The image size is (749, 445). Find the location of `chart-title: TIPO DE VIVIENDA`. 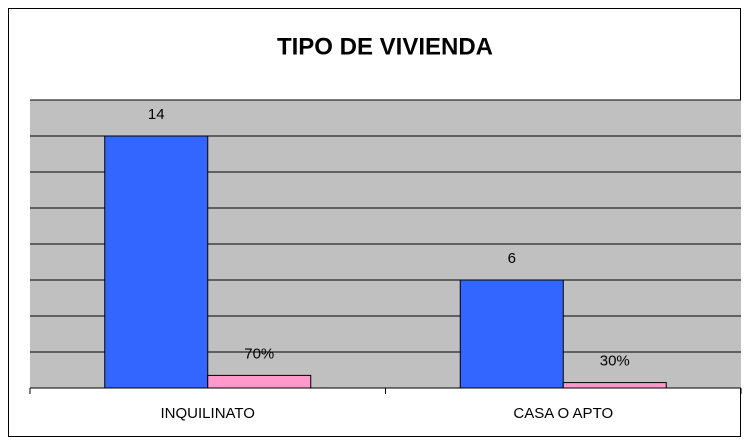

chart-title: TIPO DE VIVIENDA is located at coordinates (385, 46).